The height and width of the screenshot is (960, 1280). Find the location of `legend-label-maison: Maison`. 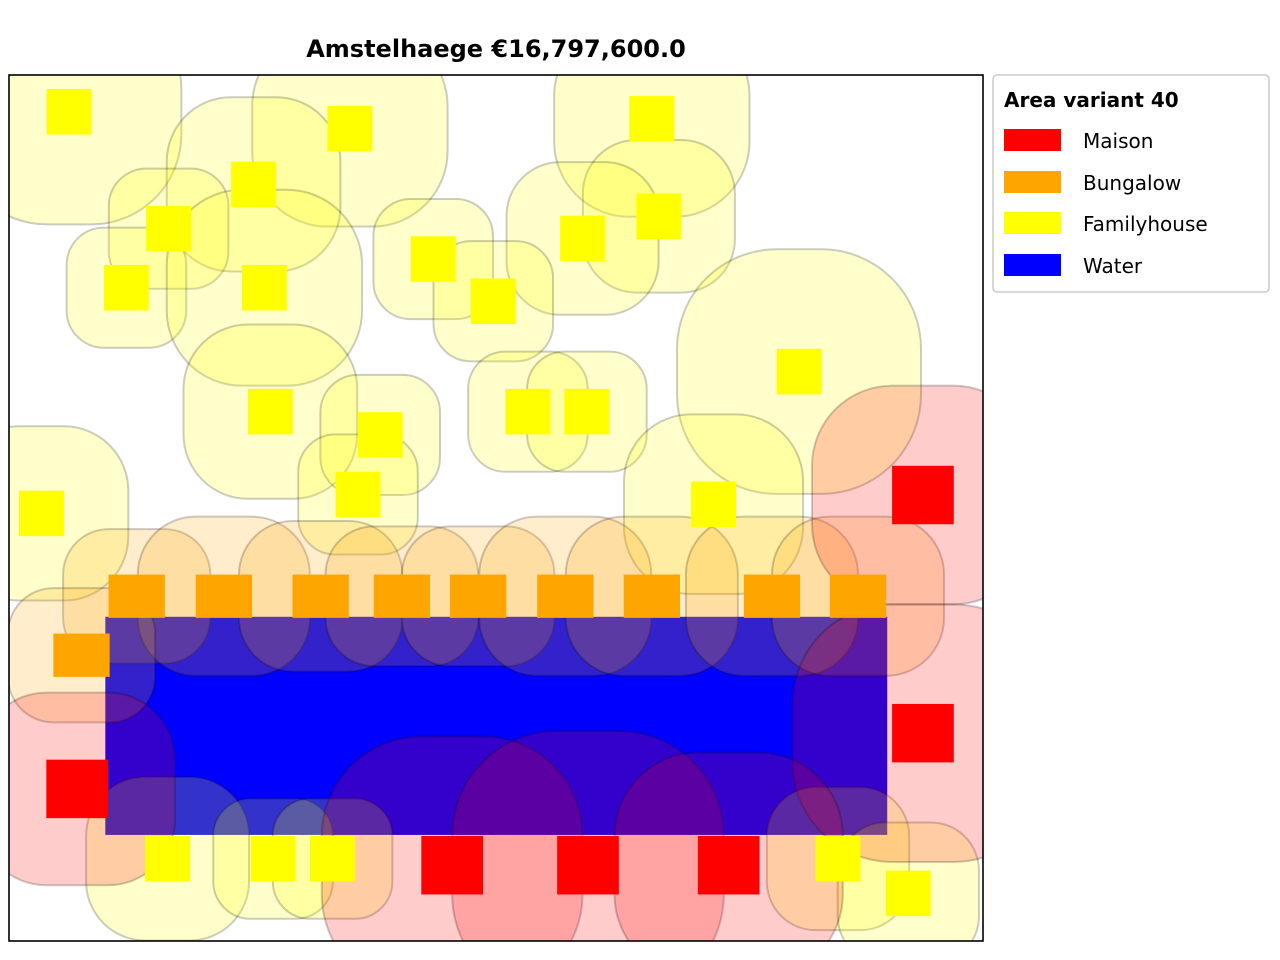

legend-label-maison: Maison is located at coordinates (1118, 141).